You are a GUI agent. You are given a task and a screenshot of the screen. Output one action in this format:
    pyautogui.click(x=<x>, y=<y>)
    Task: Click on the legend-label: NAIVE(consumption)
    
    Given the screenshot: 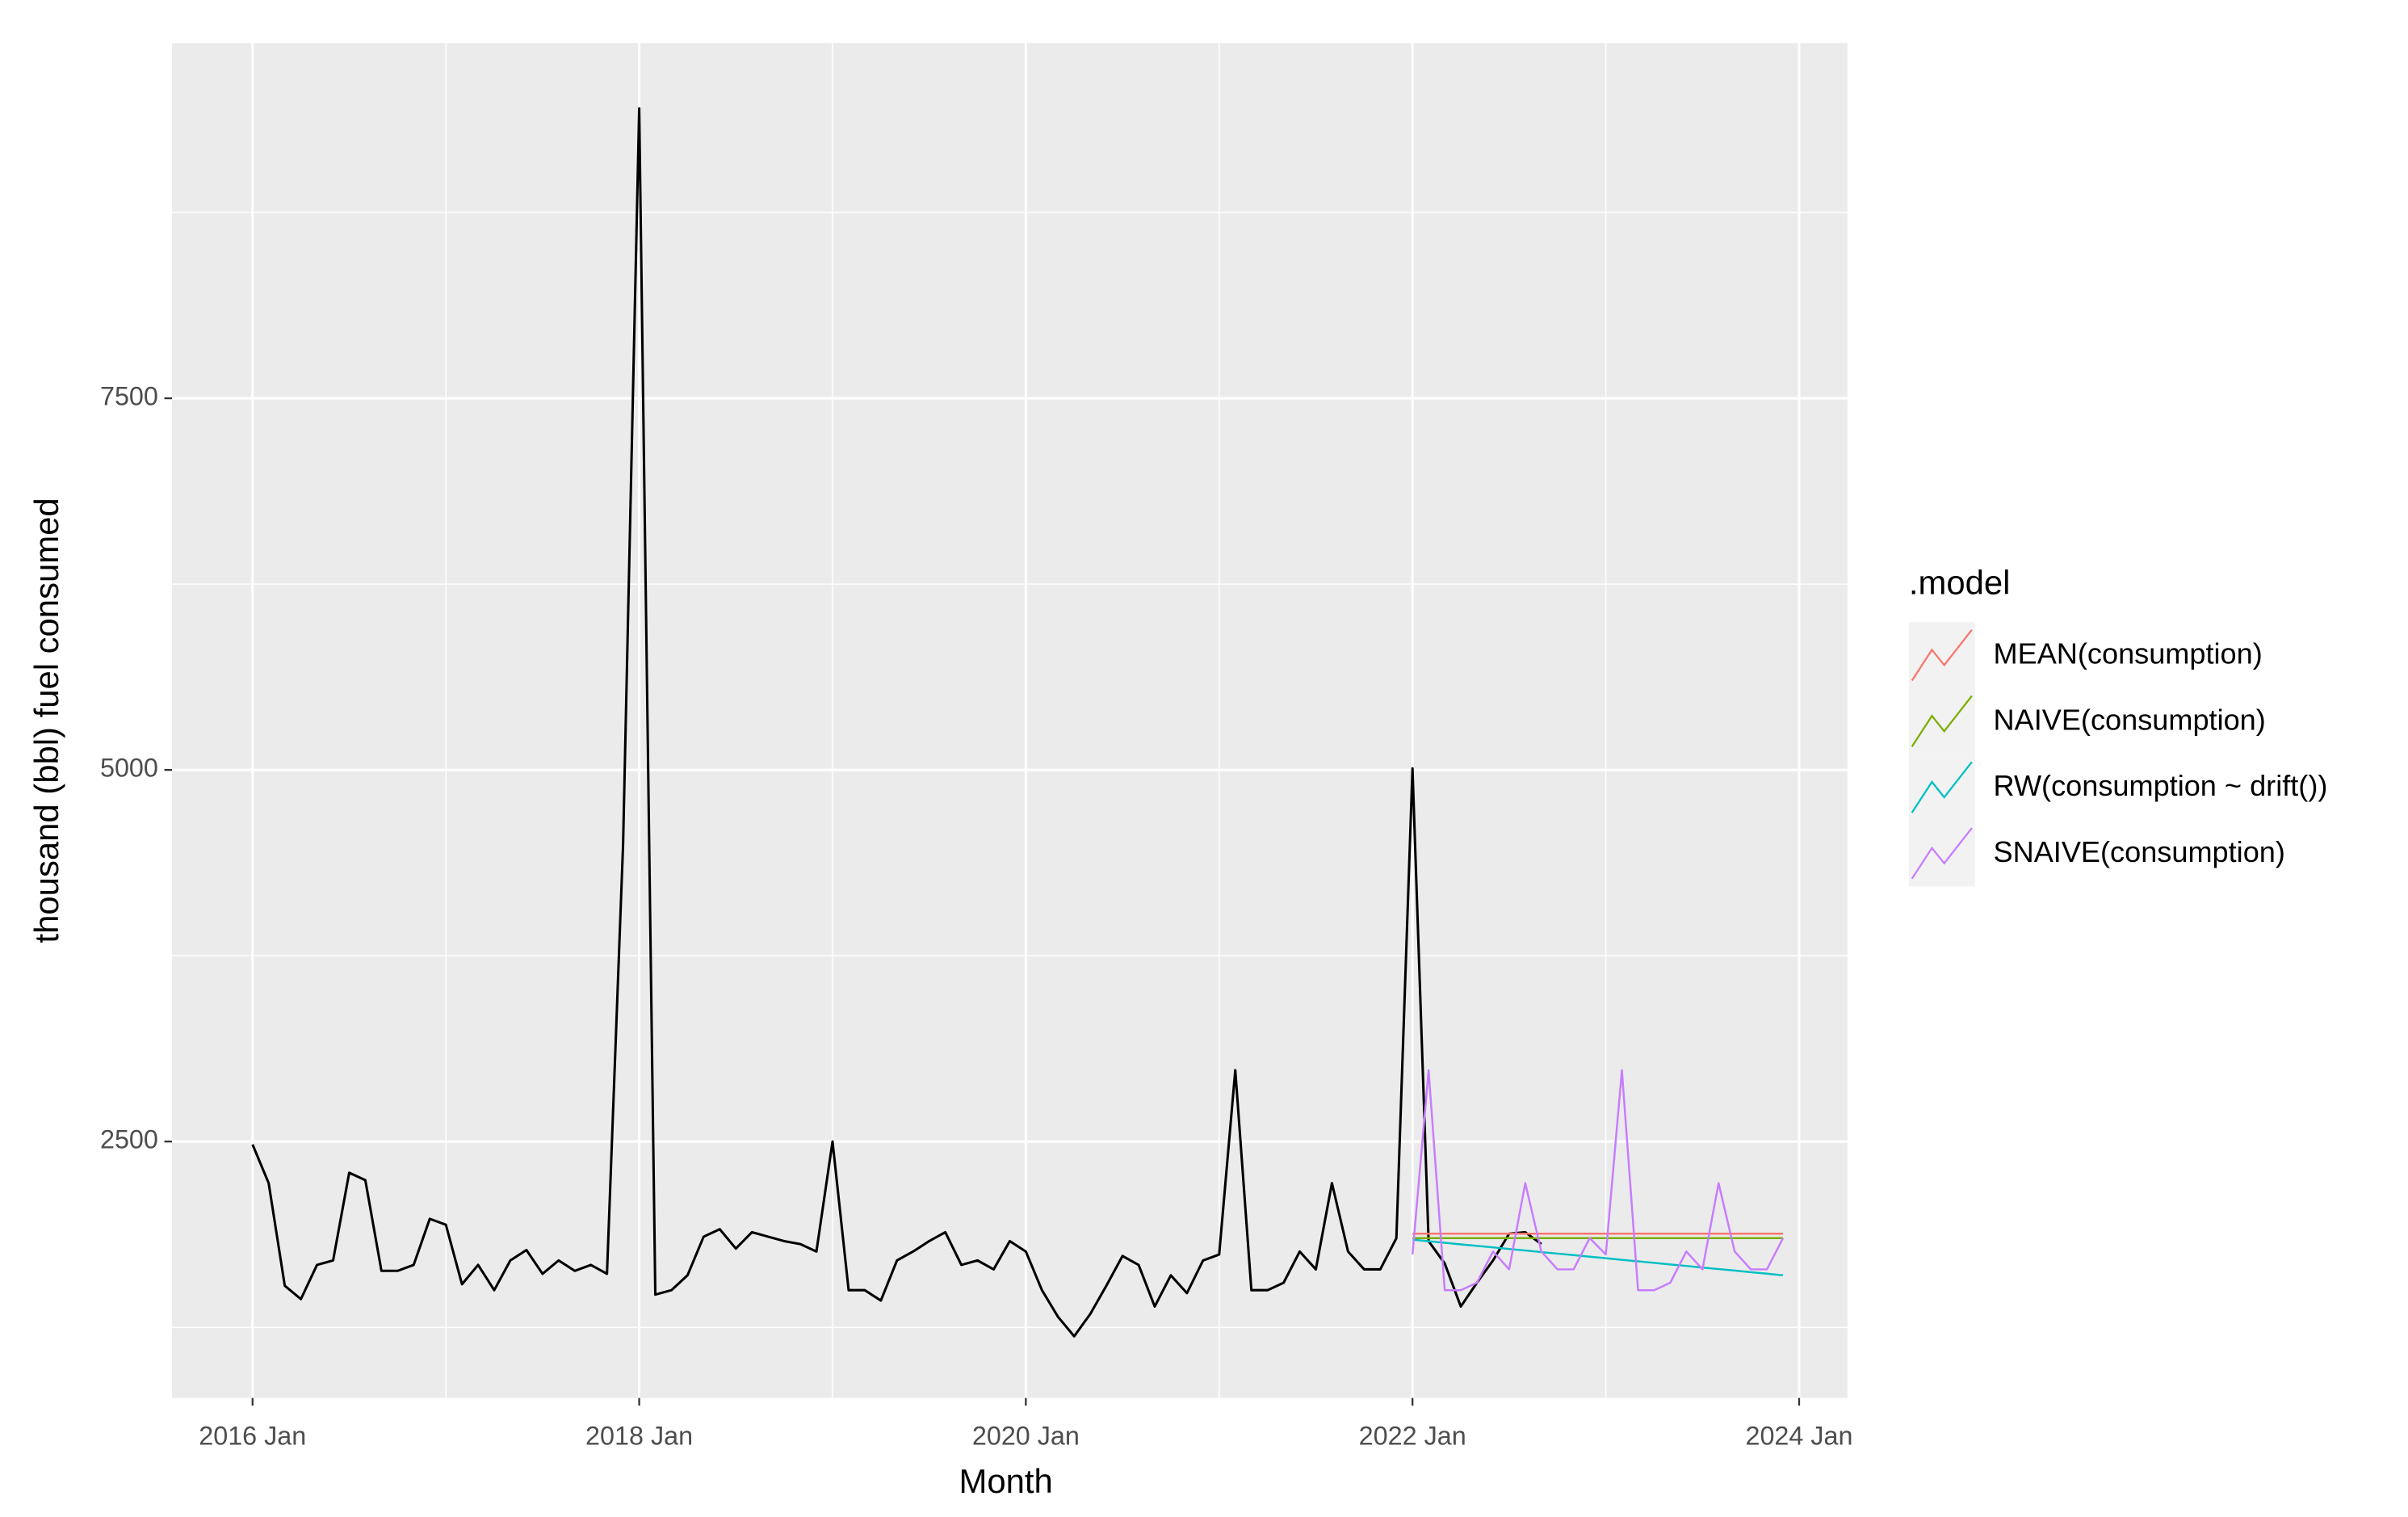 What is the action you would take?
    pyautogui.click(x=2130, y=720)
    